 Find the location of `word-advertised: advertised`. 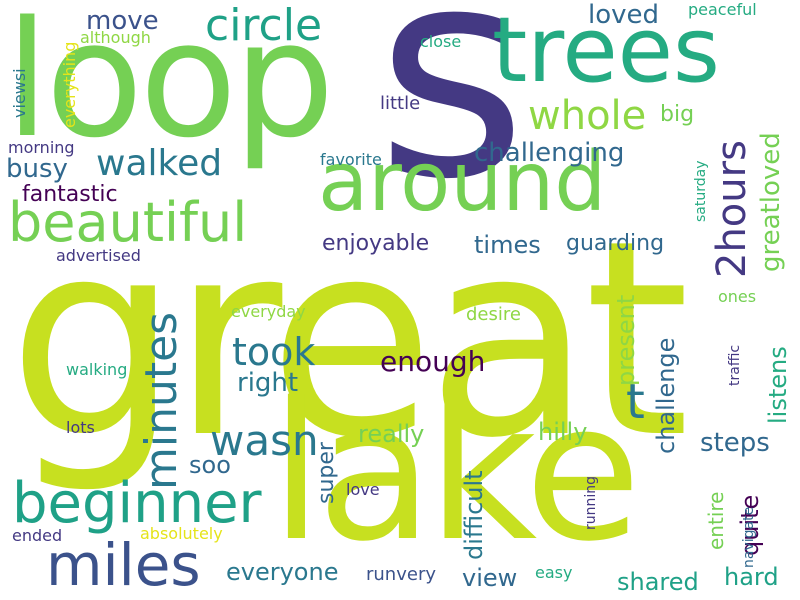

word-advertised: advertised is located at coordinates (98, 255).